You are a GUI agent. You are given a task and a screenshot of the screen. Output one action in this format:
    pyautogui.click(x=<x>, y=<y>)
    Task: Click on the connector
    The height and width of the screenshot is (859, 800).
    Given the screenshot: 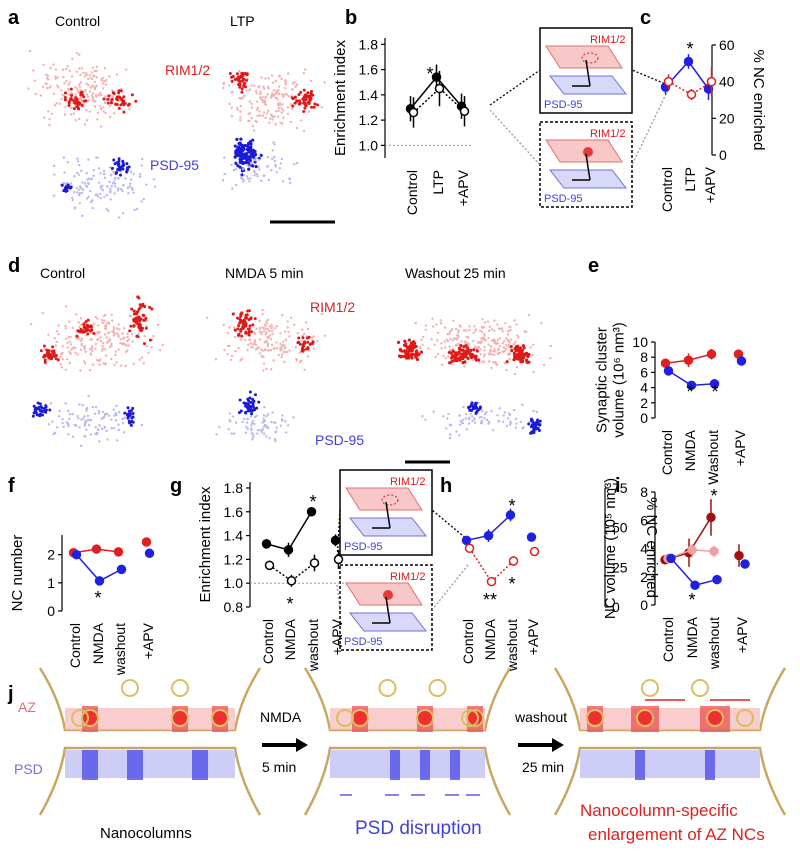 What is the action you would take?
    pyautogui.click(x=338, y=597)
    